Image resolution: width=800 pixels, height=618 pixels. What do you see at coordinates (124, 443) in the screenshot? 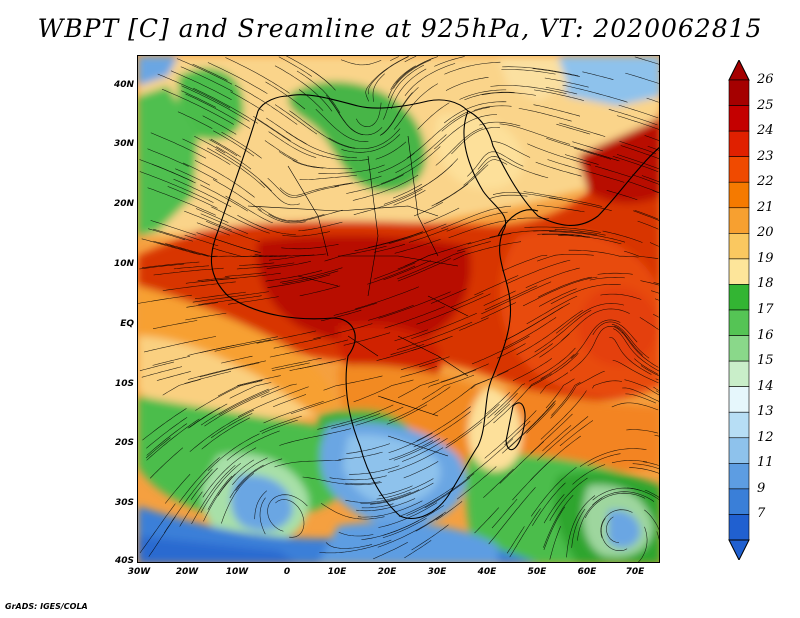
I see `lat-label: 20S` at bounding box center [124, 443].